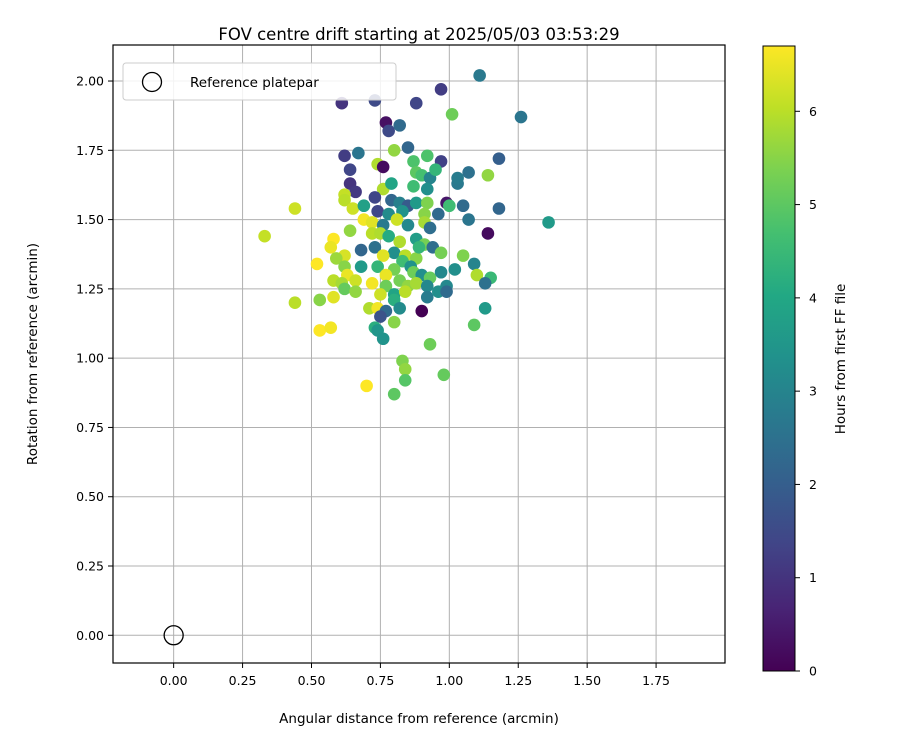 The width and height of the screenshot is (900, 750). I want to click on data-points, so click(406, 235).